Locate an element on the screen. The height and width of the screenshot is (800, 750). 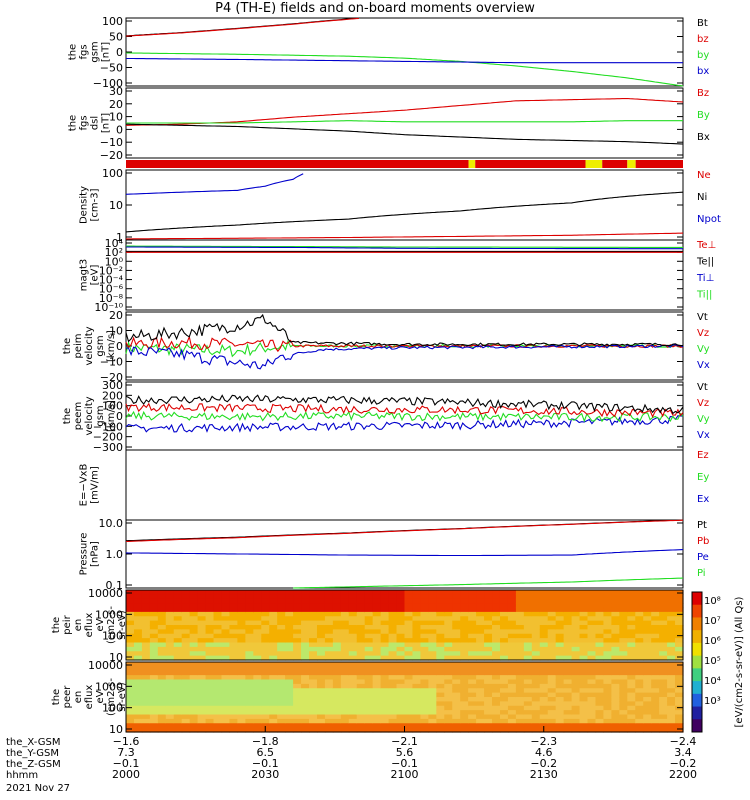
colorbar-swatch is located at coordinates (697, 726).